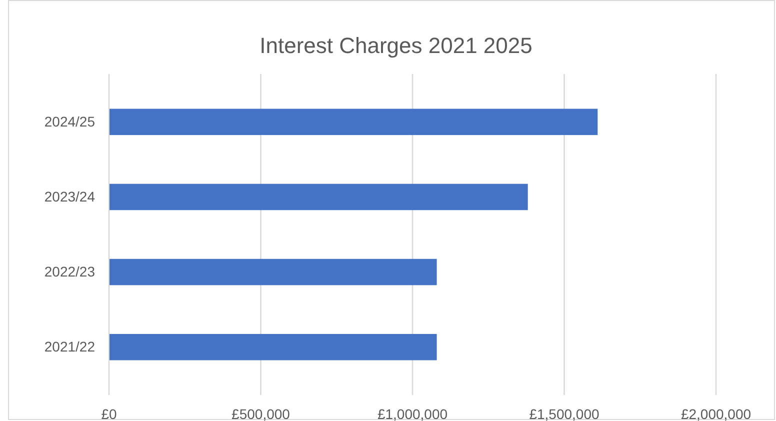  What do you see at coordinates (396, 45) in the screenshot?
I see `chart-title: Interest Charges 2021 2025` at bounding box center [396, 45].